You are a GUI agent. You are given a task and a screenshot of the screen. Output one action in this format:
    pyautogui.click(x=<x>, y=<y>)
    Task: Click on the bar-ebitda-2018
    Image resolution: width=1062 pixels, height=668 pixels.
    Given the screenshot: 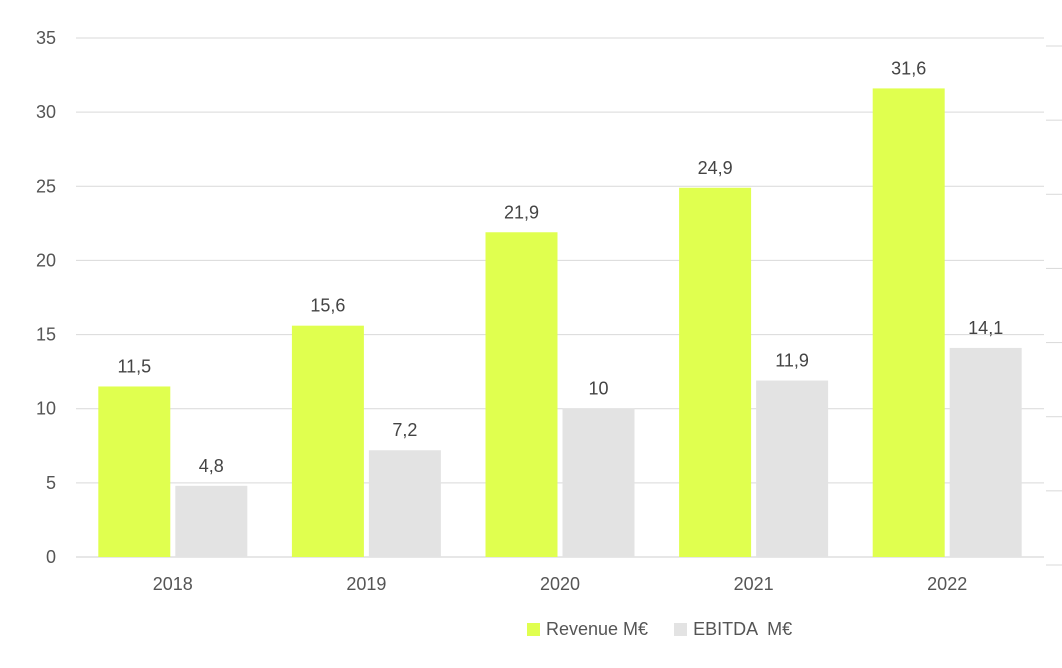 What is the action you would take?
    pyautogui.click(x=211, y=521)
    